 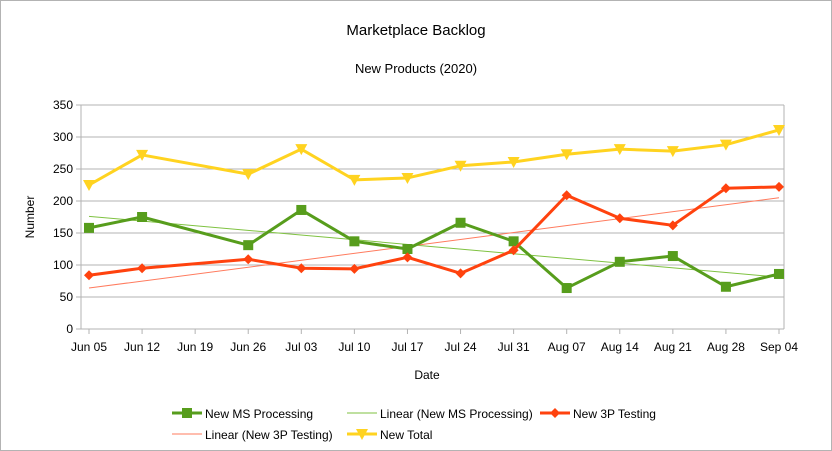 What do you see at coordinates (63, 137) in the screenshot?
I see `y-tick-label: 300` at bounding box center [63, 137].